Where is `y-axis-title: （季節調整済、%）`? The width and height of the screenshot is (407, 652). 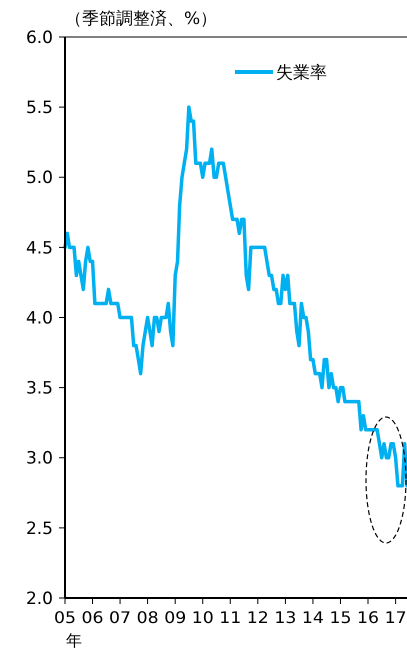 y-axis-title: （季節調整済、%） is located at coordinates (141, 19).